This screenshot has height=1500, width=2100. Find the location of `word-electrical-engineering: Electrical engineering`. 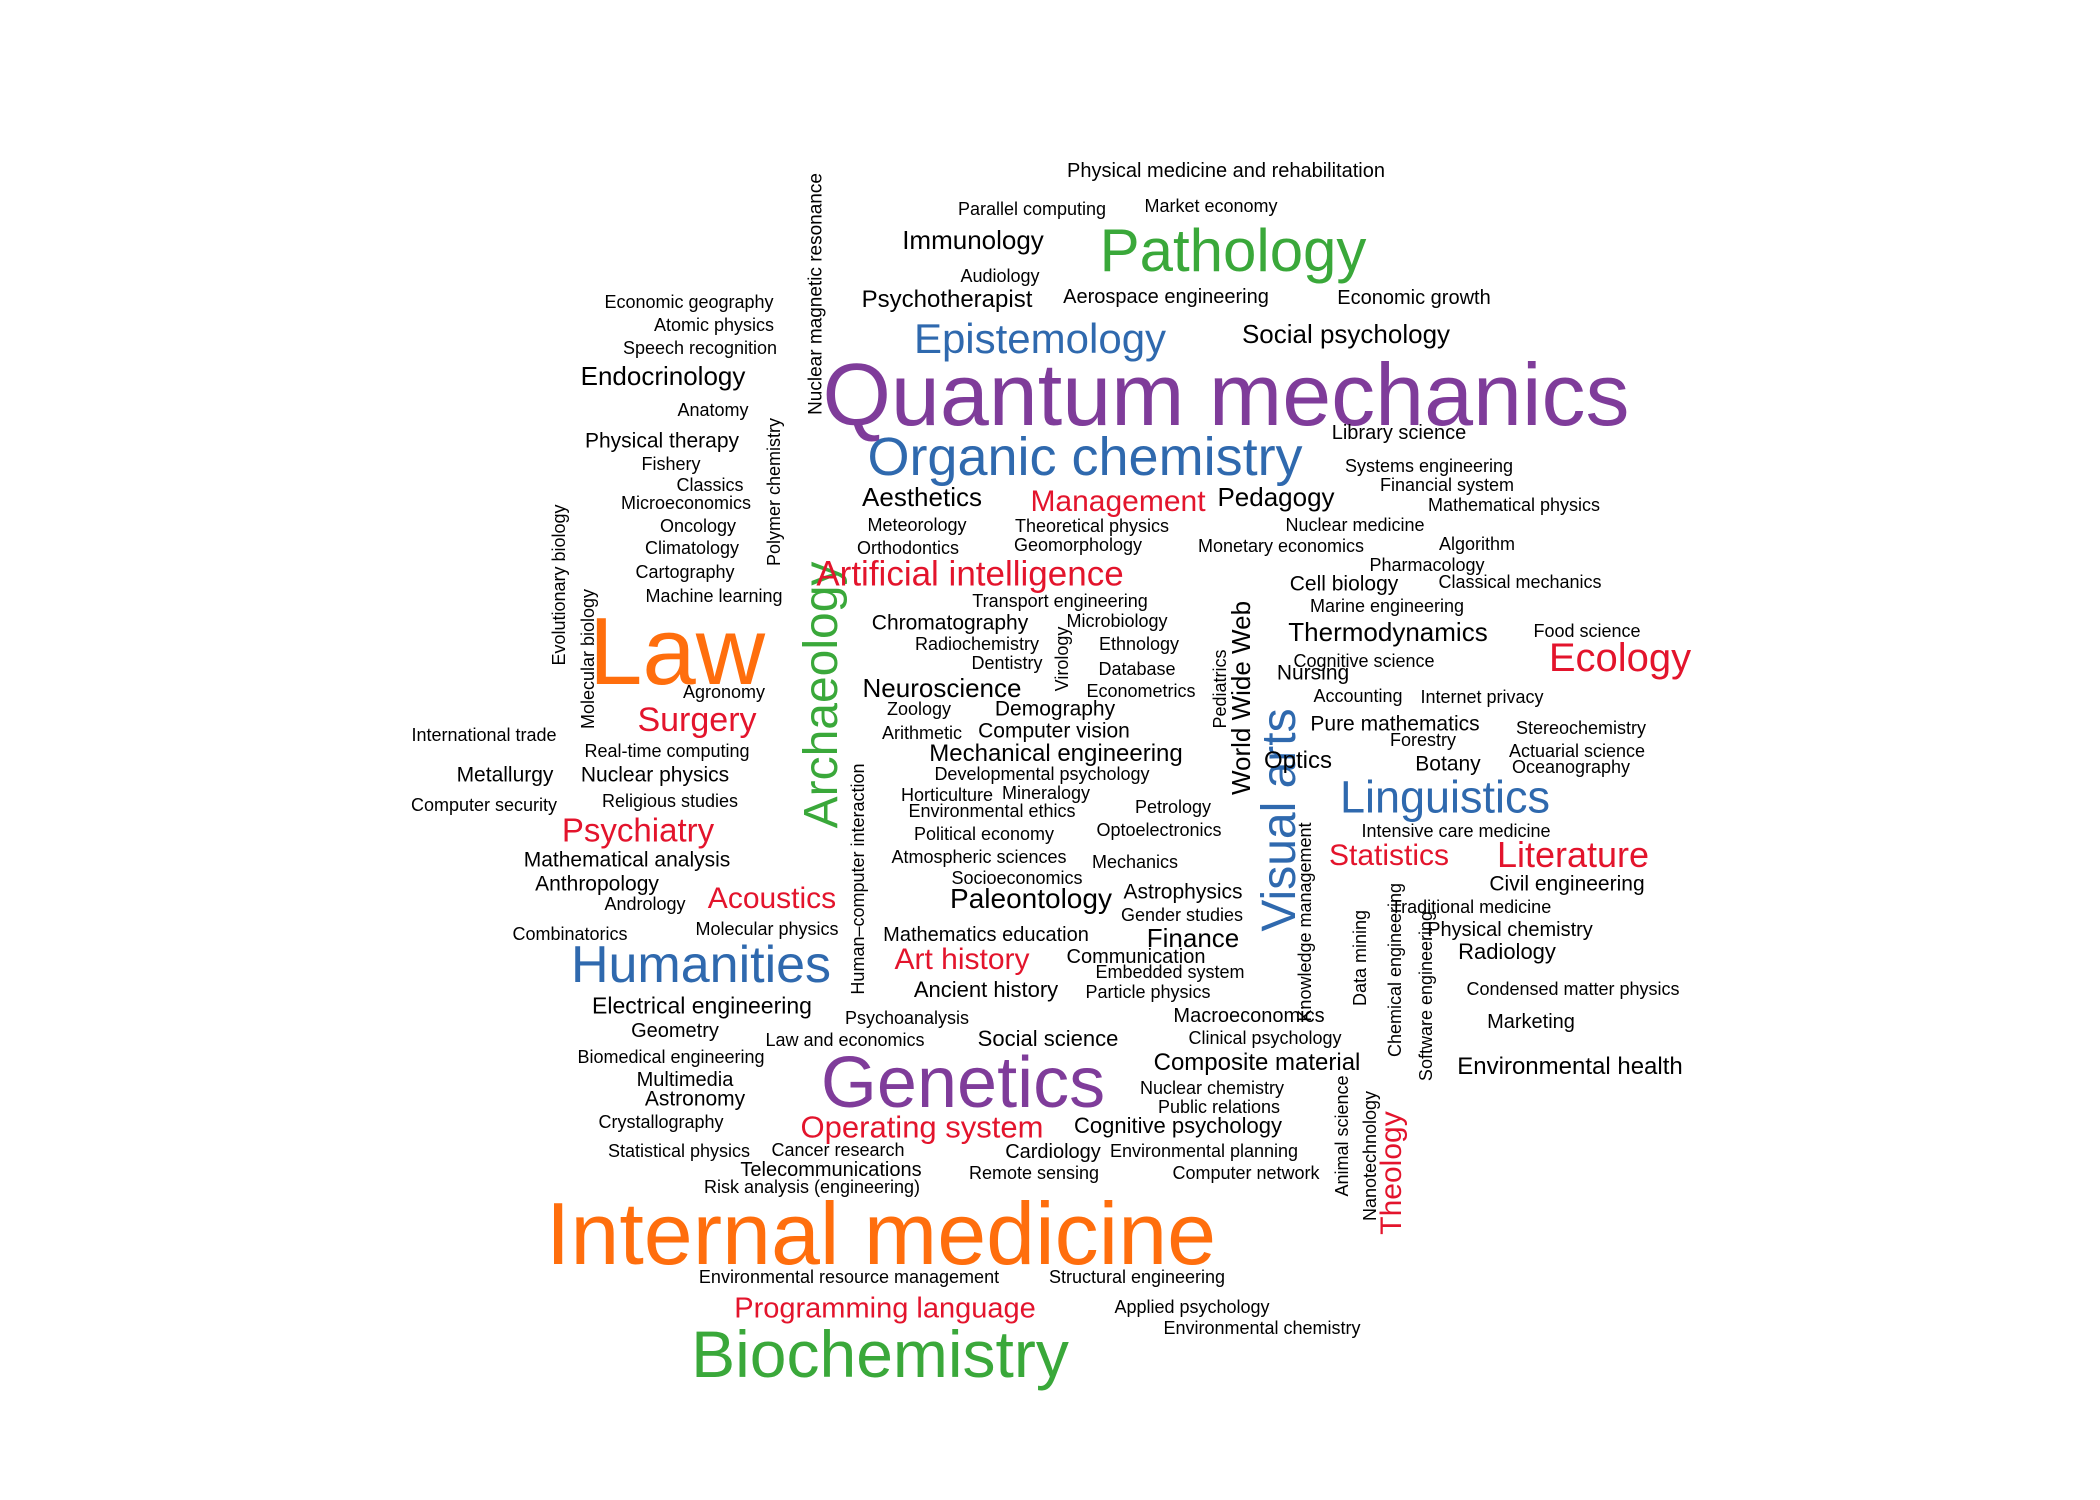

word-electrical-engineering: Electrical engineering is located at coordinates (702, 1005).